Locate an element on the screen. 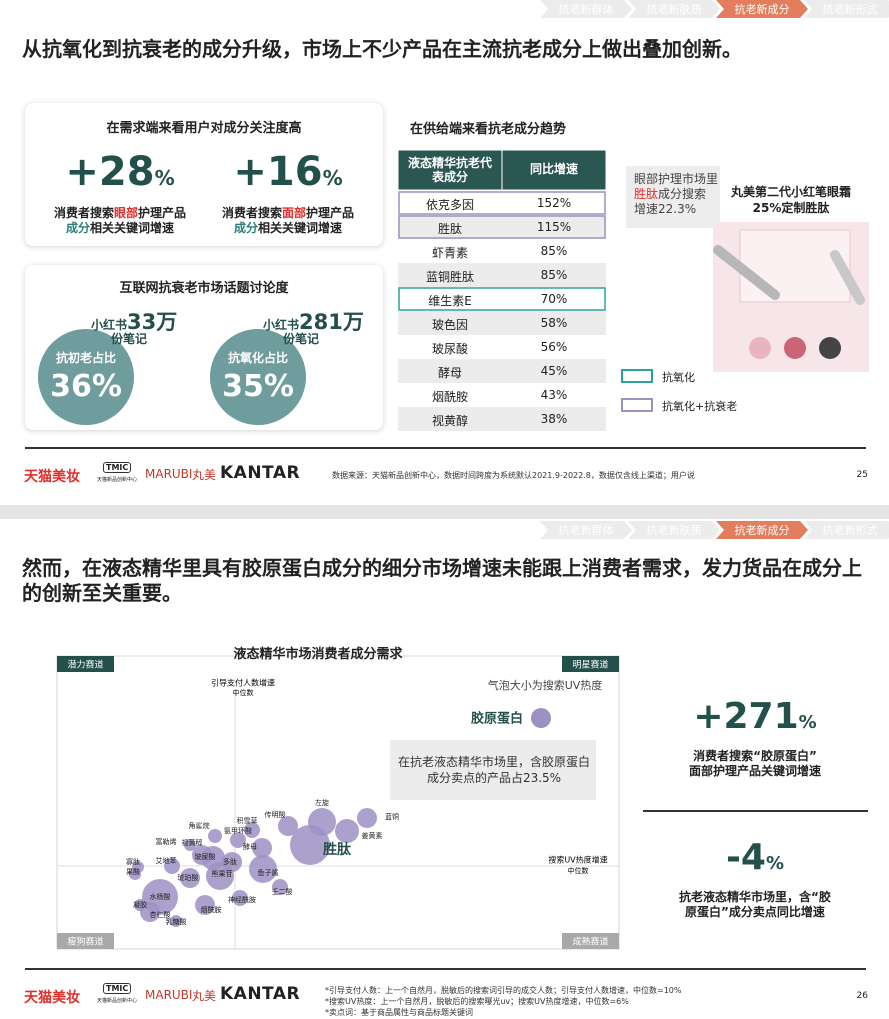 This screenshot has width=889, height=1019. note-count: 小红书33万 is located at coordinates (151, 321).